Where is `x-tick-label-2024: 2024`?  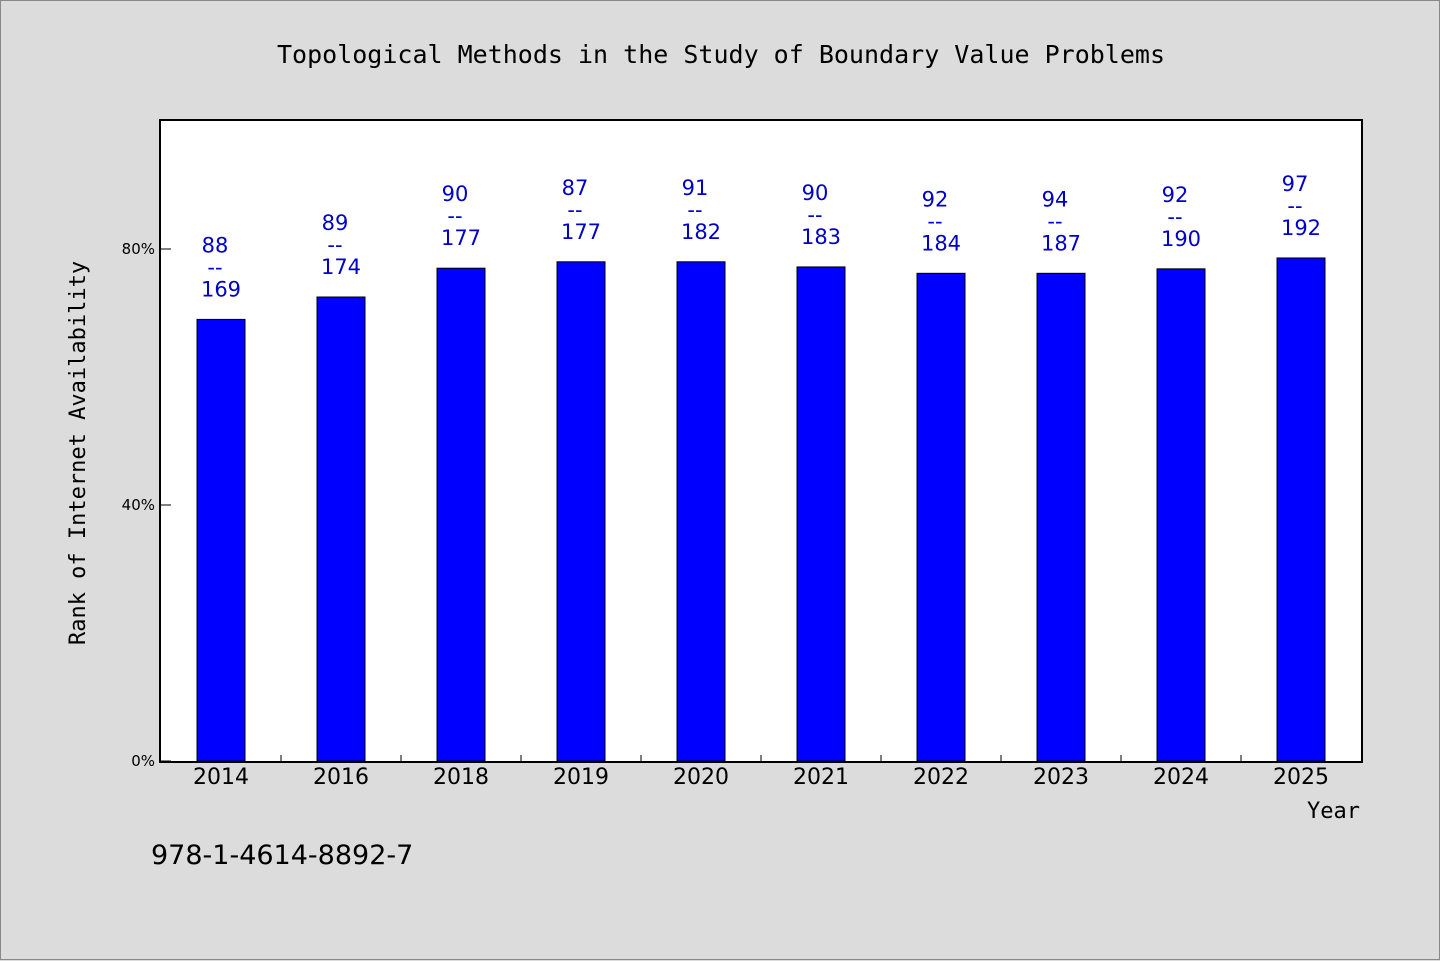 x-tick-label-2024: 2024 is located at coordinates (1181, 777).